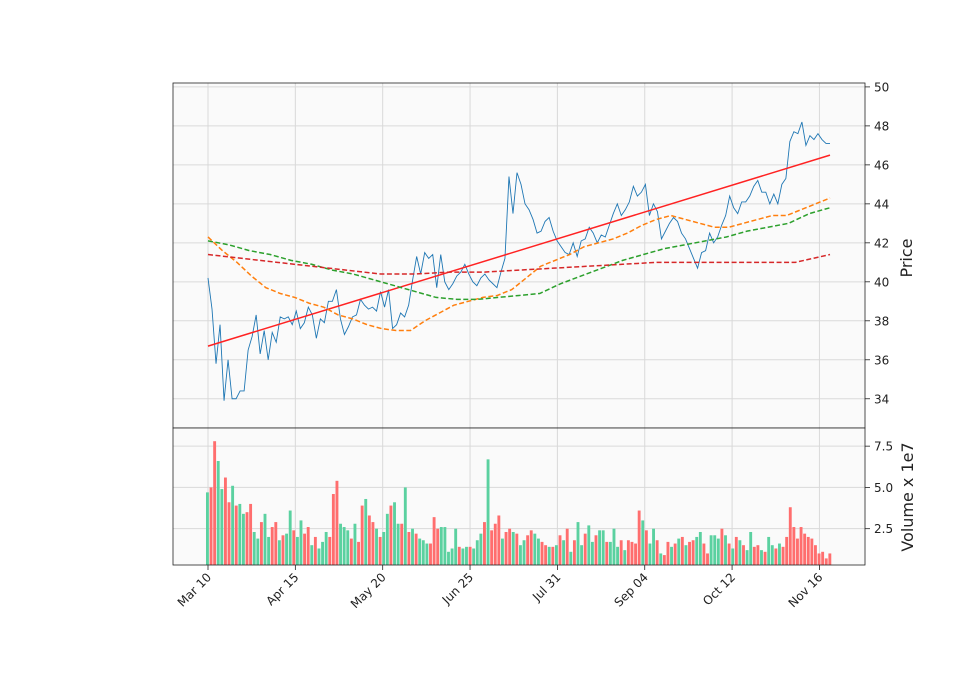 Image resolution: width=960 pixels, height=690 pixels. What do you see at coordinates (519, 503) in the screenshot?
I see `volume-bars` at bounding box center [519, 503].